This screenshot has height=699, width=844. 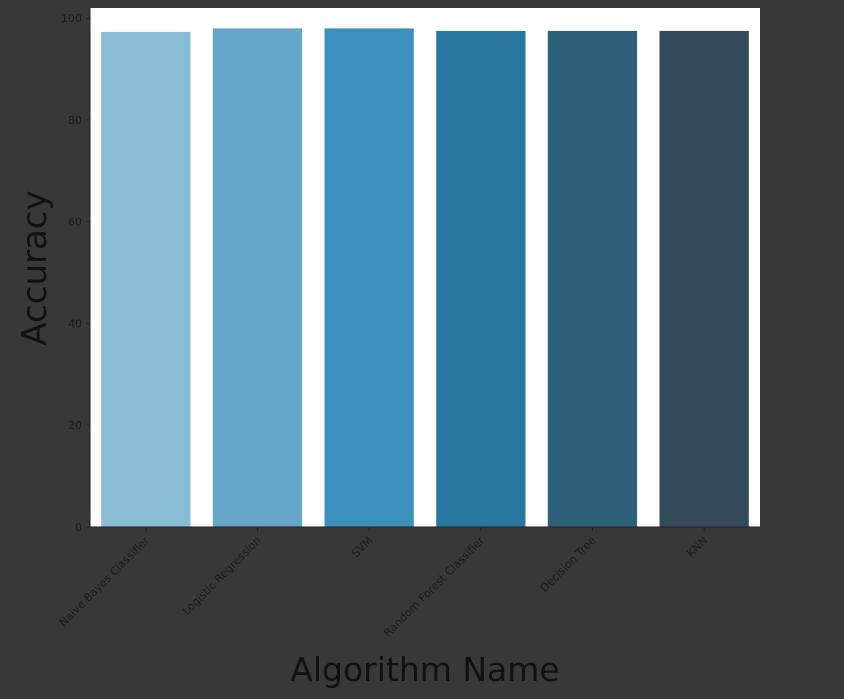 I want to click on x-axis-title: Algorithm Name, so click(x=424, y=669).